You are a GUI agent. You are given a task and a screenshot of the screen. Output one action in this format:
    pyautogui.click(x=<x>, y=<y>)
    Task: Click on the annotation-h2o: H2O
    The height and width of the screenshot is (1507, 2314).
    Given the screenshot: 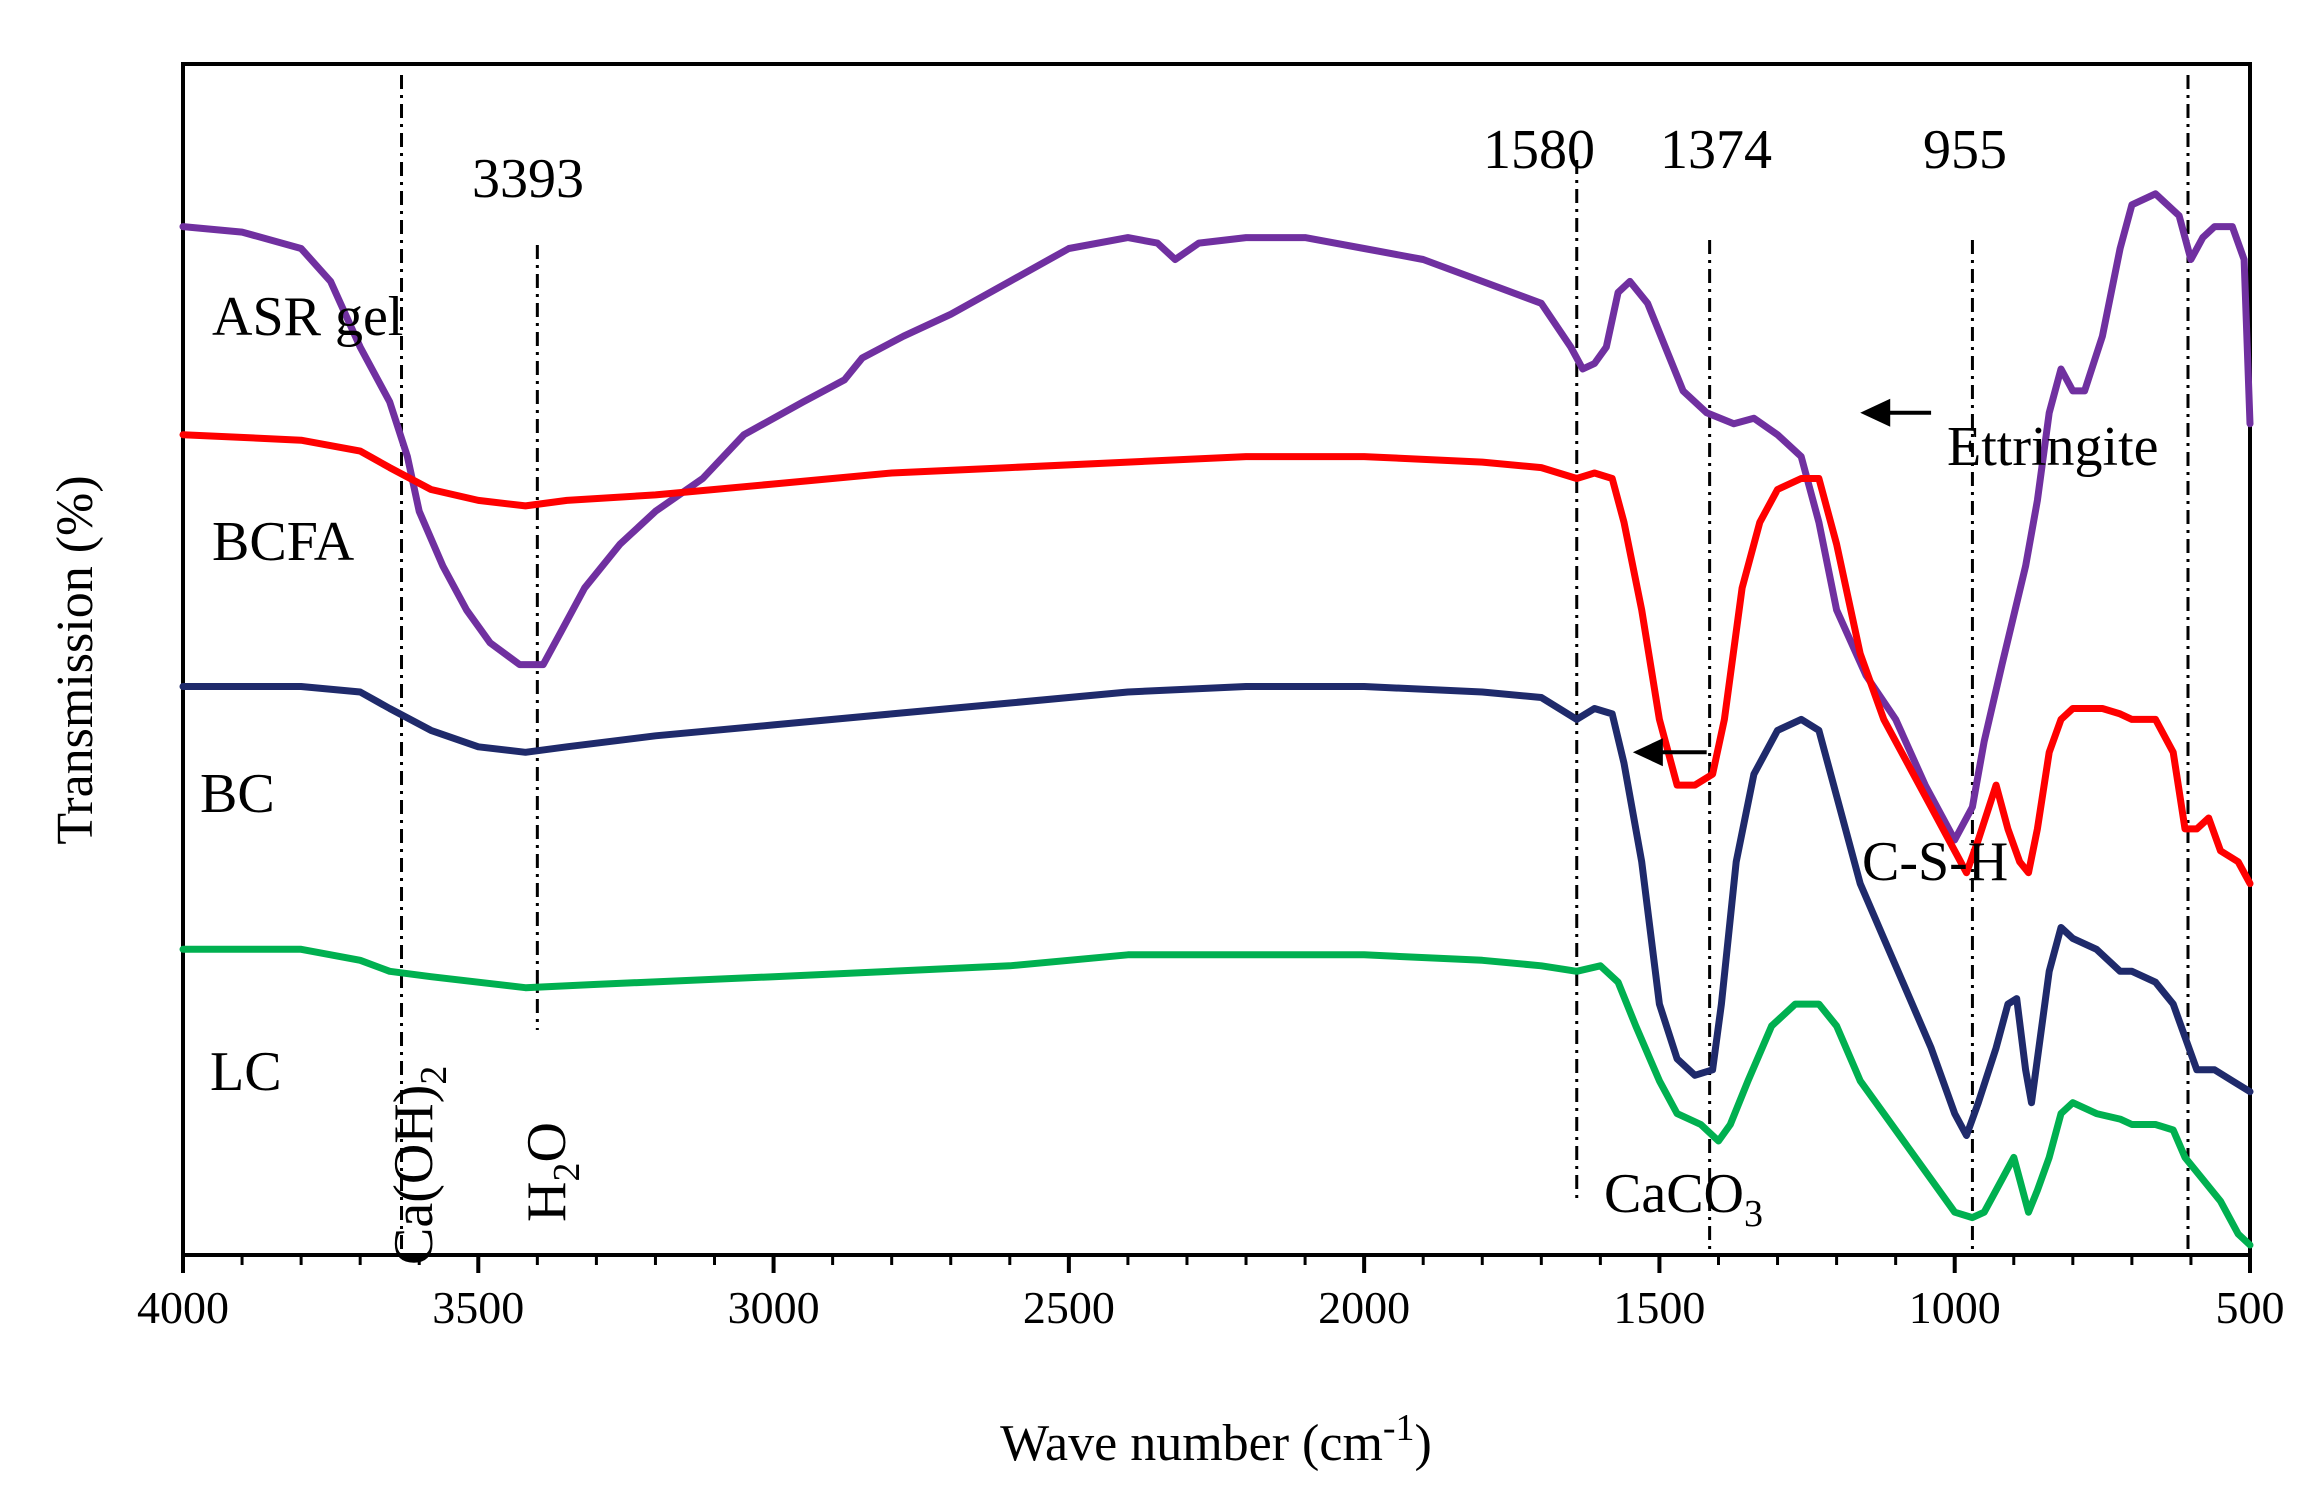 What is the action you would take?
    pyautogui.click(x=552, y=1172)
    